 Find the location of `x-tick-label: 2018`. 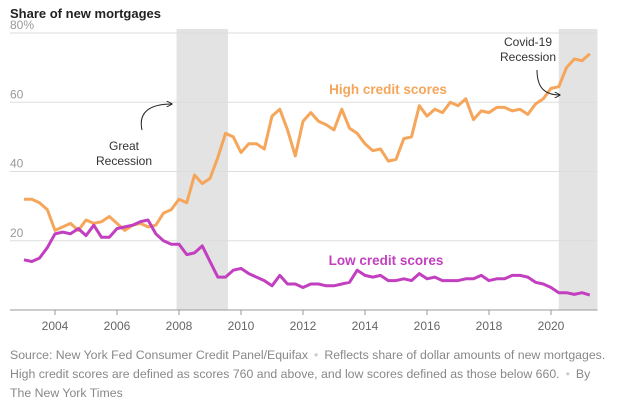

x-tick-label: 2018 is located at coordinates (489, 326).